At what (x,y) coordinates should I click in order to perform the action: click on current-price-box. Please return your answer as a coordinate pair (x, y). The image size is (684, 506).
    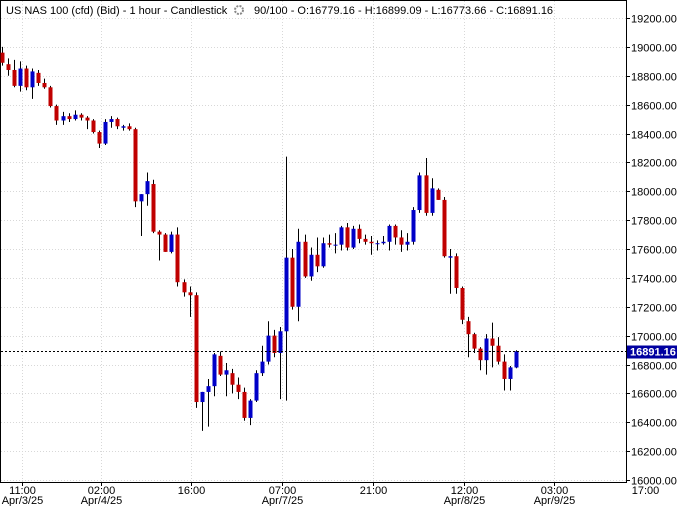
    Looking at the image, I should click on (652, 352).